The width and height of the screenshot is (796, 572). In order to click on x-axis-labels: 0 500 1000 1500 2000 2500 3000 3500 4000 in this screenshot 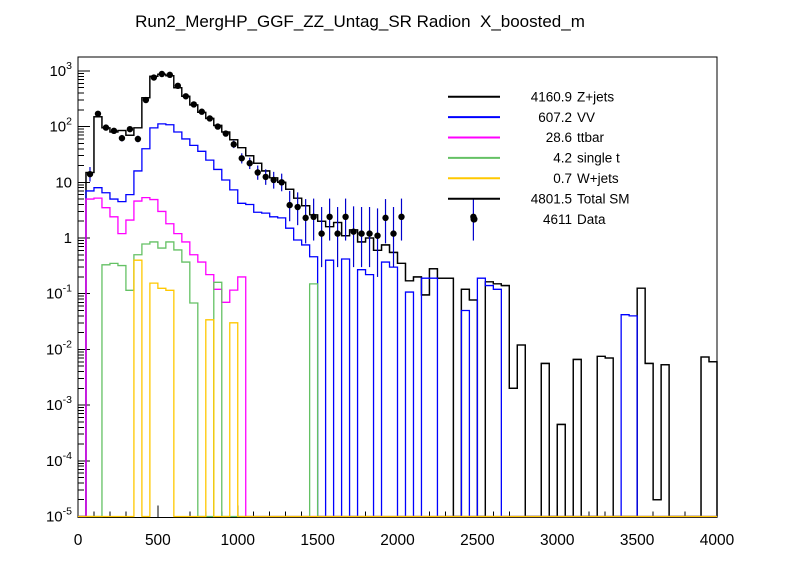, I will do `click(404, 540)`.